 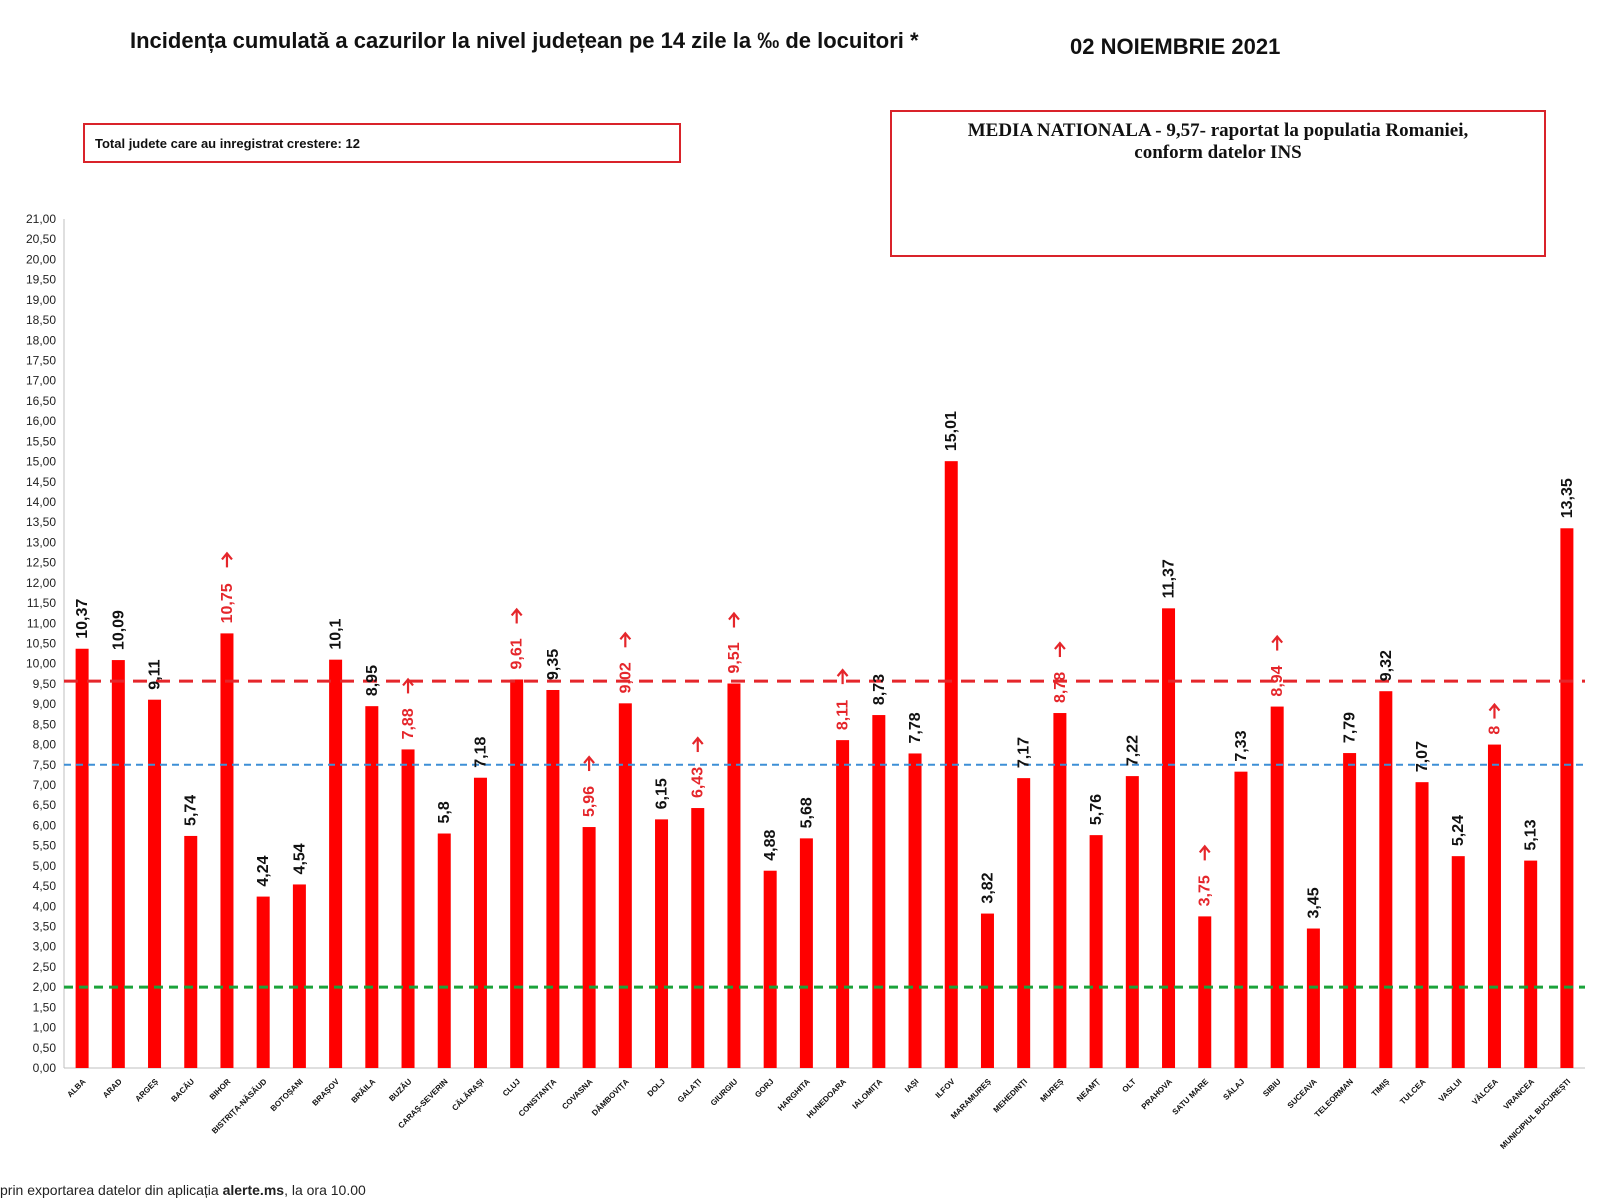 What do you see at coordinates (76, 1088) in the screenshot?
I see `category-label-1: ALBA` at bounding box center [76, 1088].